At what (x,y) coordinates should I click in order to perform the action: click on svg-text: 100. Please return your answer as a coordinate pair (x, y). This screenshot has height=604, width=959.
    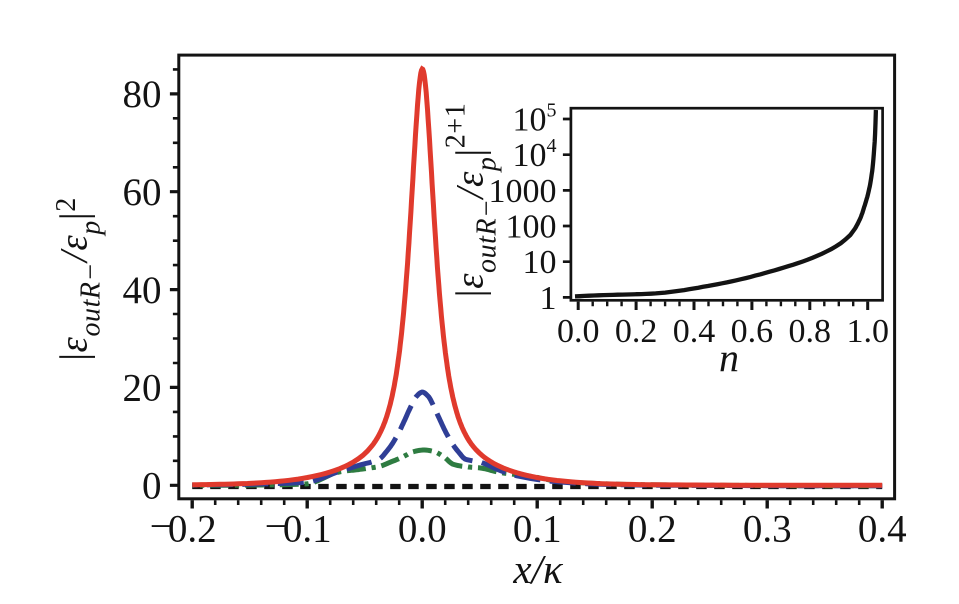
    Looking at the image, I should click on (531, 227).